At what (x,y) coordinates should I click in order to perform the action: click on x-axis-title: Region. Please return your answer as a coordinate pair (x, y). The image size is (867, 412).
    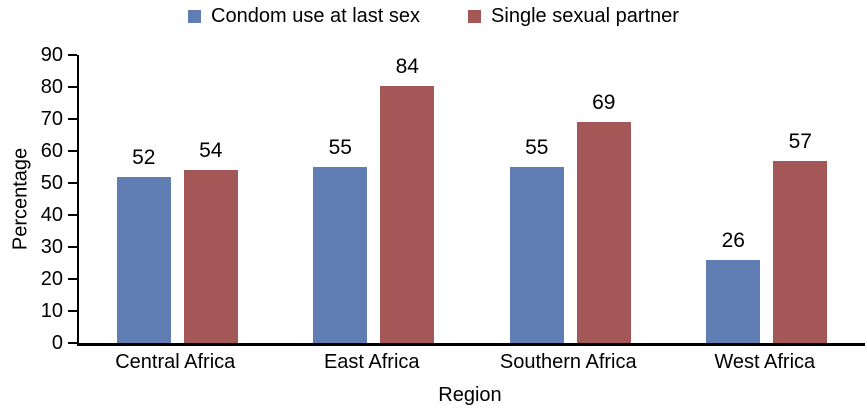
    Looking at the image, I should click on (470, 395).